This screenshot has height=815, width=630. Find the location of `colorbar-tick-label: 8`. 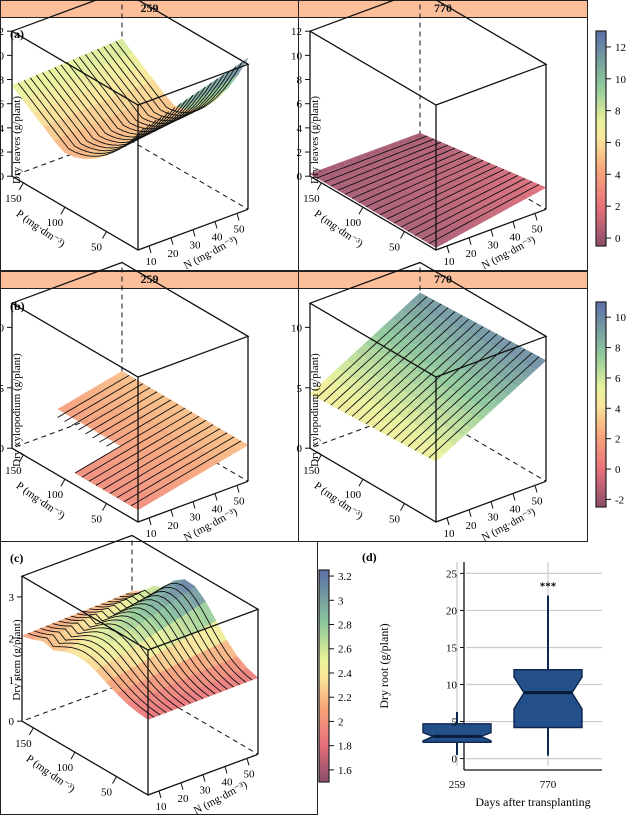

colorbar-tick-label: 8 is located at coordinates (618, 112).